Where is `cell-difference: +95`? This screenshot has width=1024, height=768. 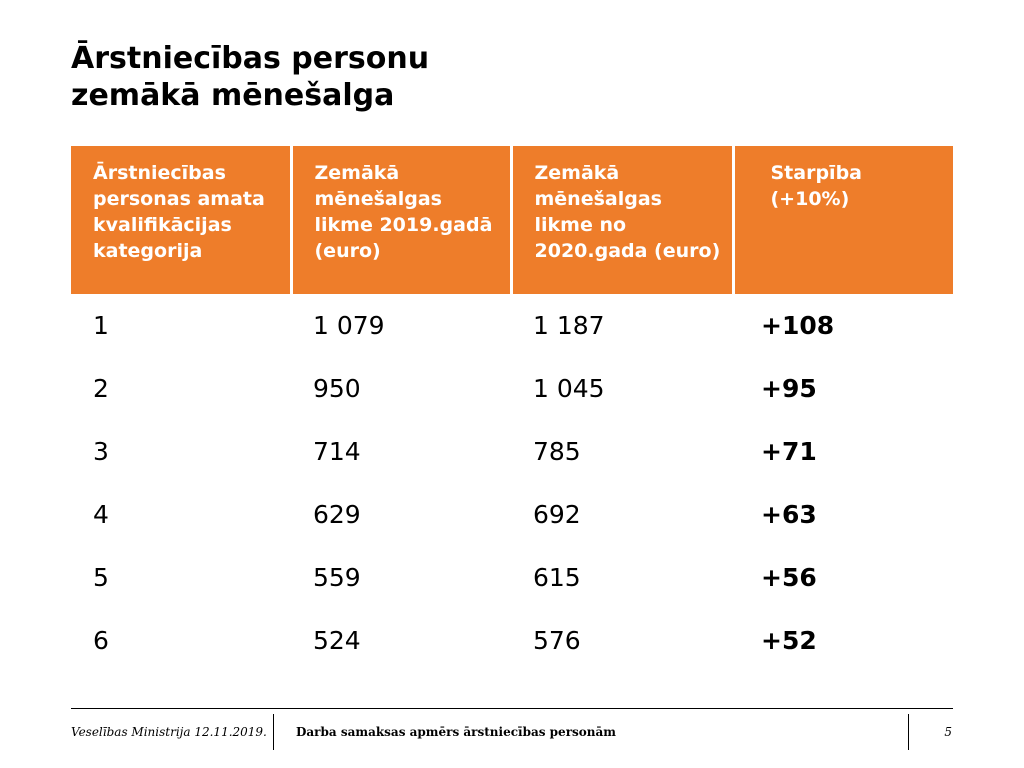 cell-difference: +95 is located at coordinates (789, 388).